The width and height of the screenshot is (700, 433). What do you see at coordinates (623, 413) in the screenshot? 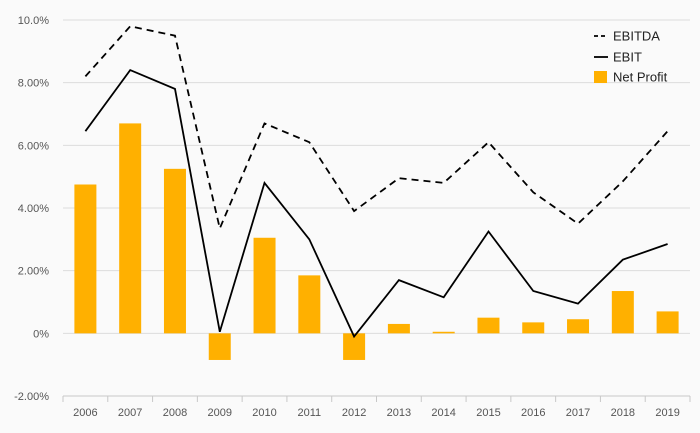
I see `x-tick-label: 2018` at bounding box center [623, 413].